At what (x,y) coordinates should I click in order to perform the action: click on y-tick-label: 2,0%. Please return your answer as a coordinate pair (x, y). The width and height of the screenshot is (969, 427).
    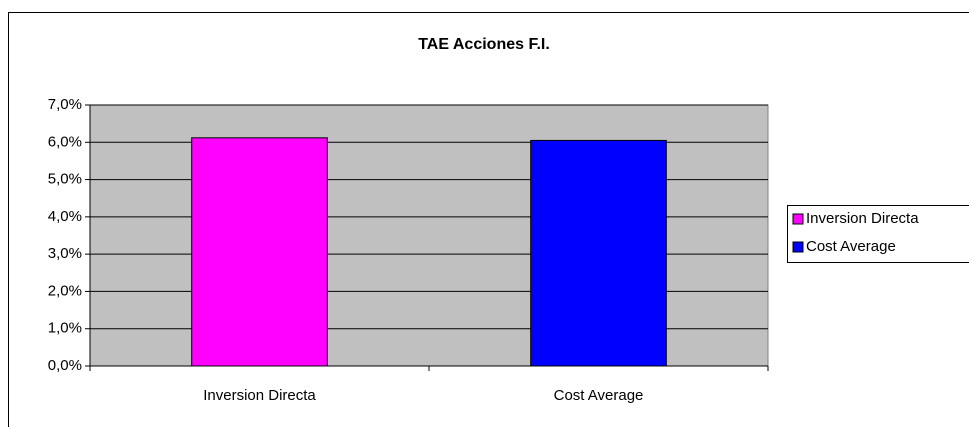
    Looking at the image, I should click on (65, 290).